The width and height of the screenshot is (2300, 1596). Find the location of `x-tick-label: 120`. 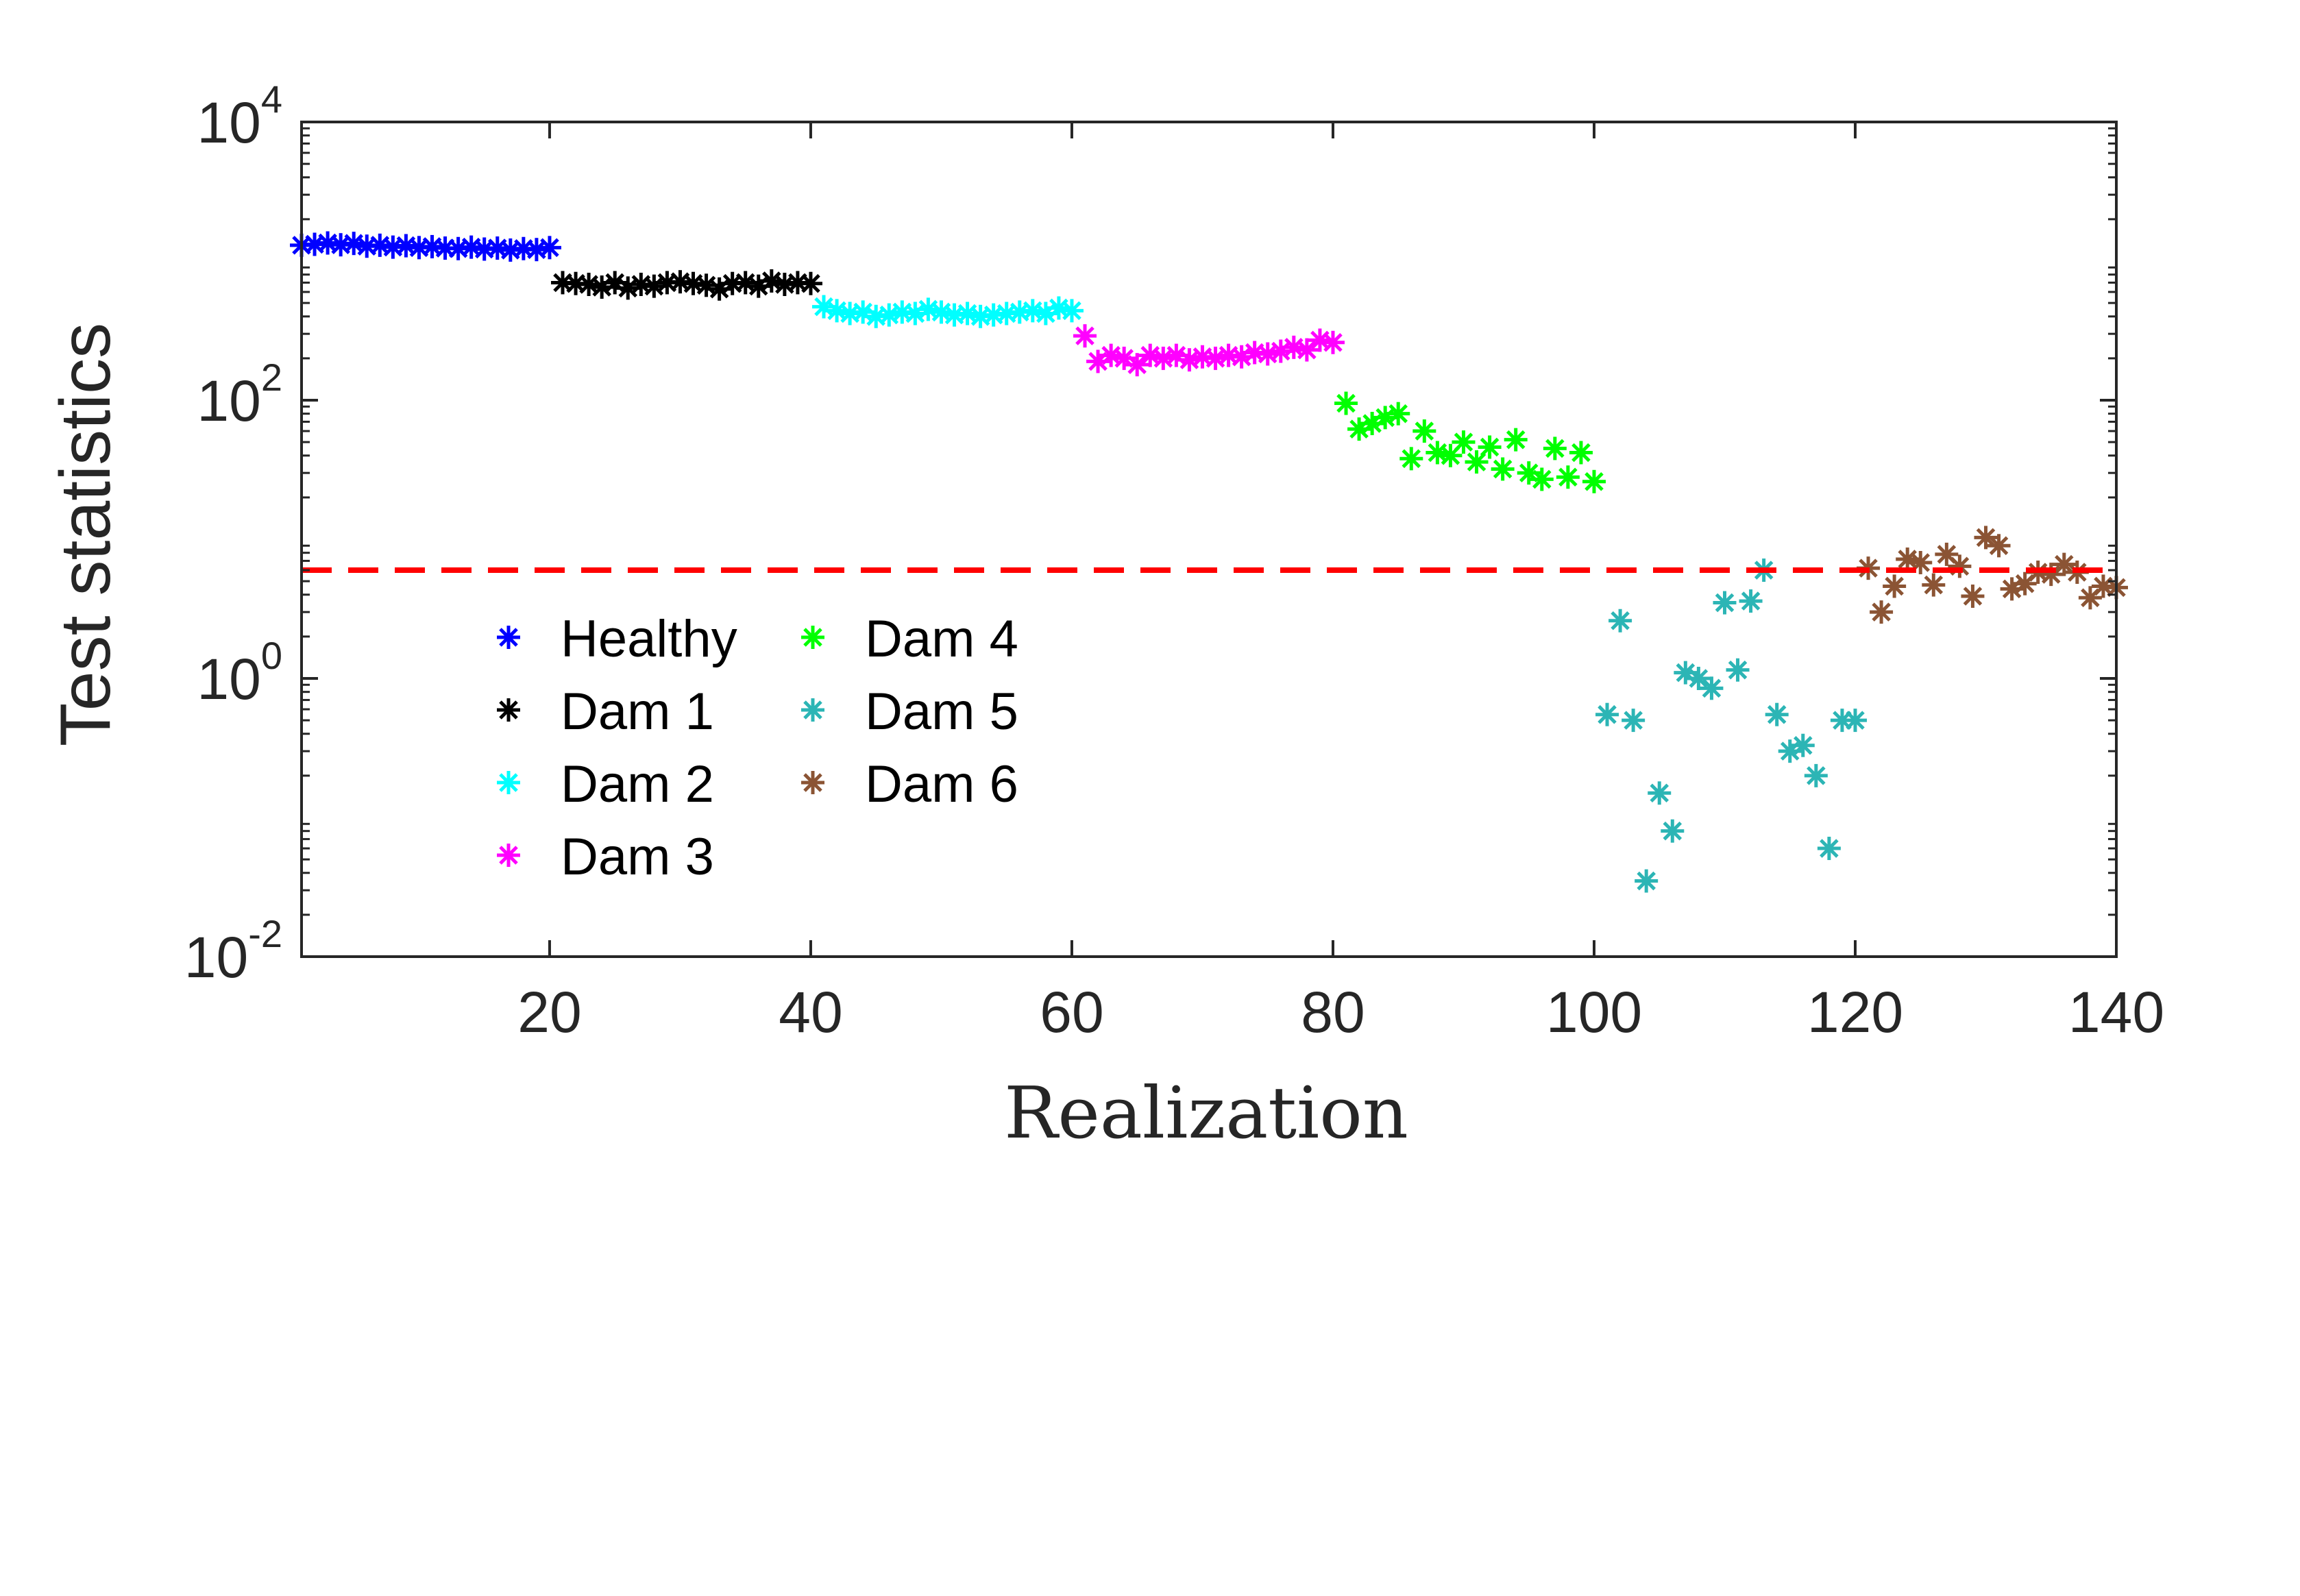

x-tick-label: 120 is located at coordinates (1855, 1012).